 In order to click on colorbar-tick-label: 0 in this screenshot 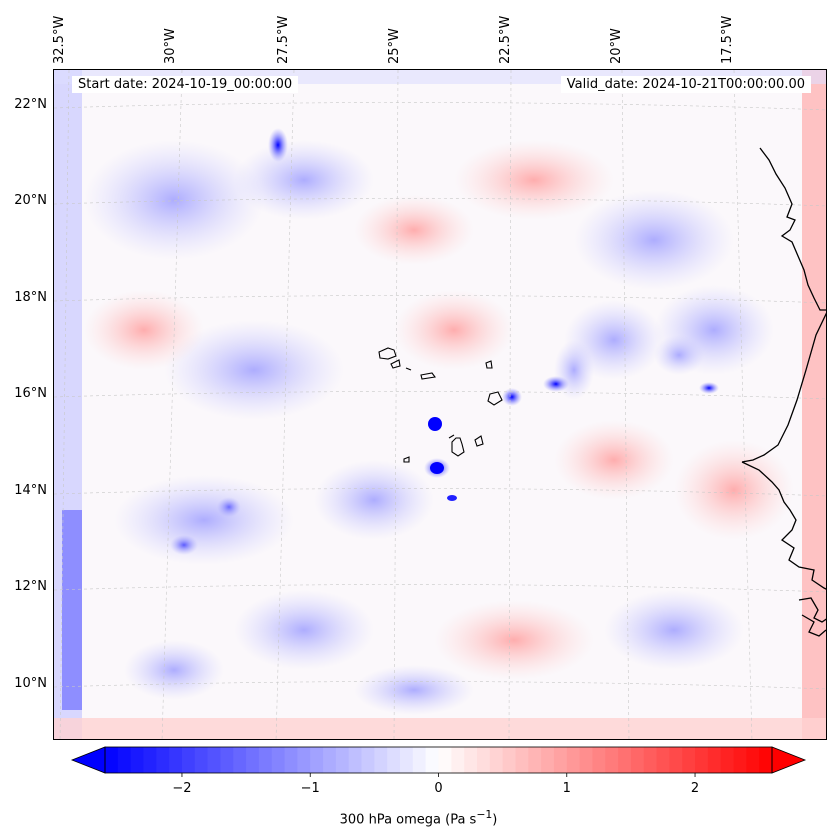, I will do `click(438, 788)`.